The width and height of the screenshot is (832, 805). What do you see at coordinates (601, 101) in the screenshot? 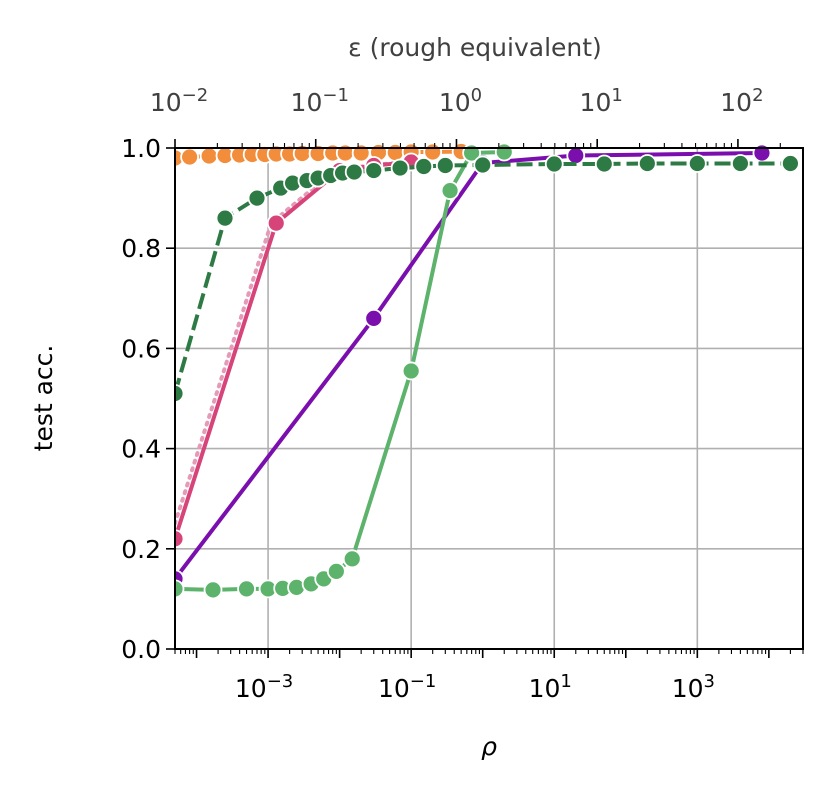
I see `top-tick-label: 10¹` at bounding box center [601, 101].